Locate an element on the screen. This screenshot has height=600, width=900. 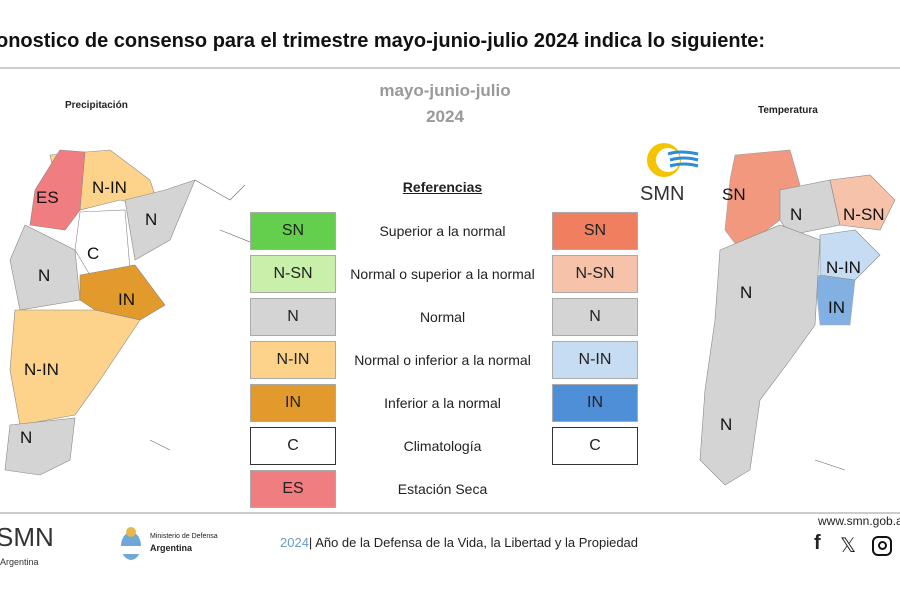
footer-year: 2024 is located at coordinates (294, 542).